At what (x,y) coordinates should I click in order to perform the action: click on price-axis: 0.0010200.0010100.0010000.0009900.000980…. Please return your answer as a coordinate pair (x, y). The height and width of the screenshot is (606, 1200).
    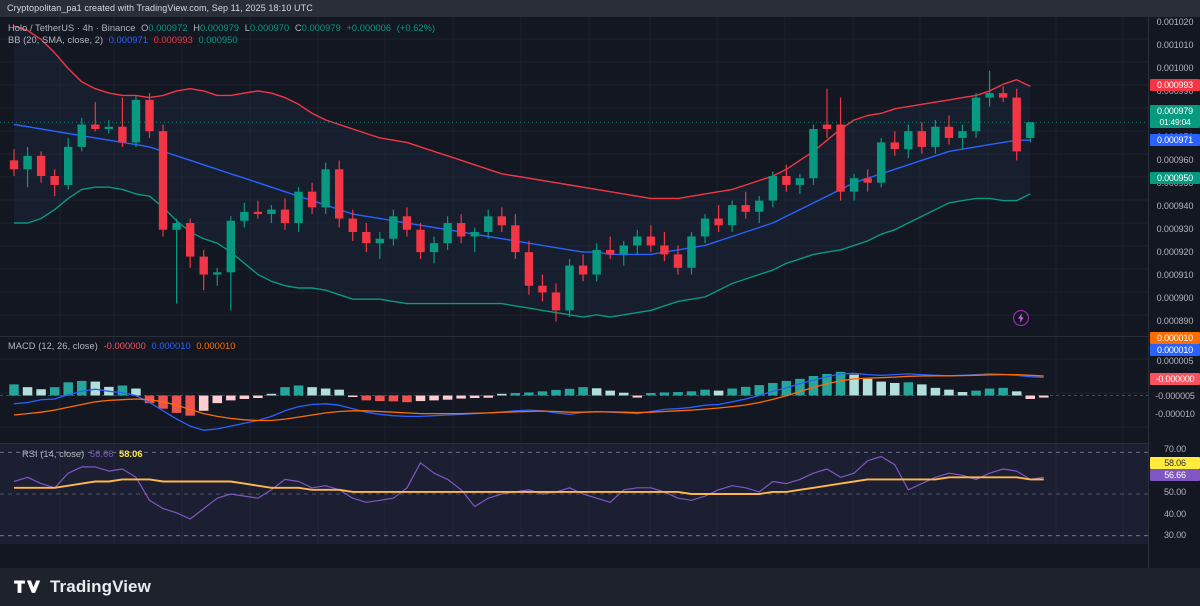
    Looking at the image, I should click on (1174, 292).